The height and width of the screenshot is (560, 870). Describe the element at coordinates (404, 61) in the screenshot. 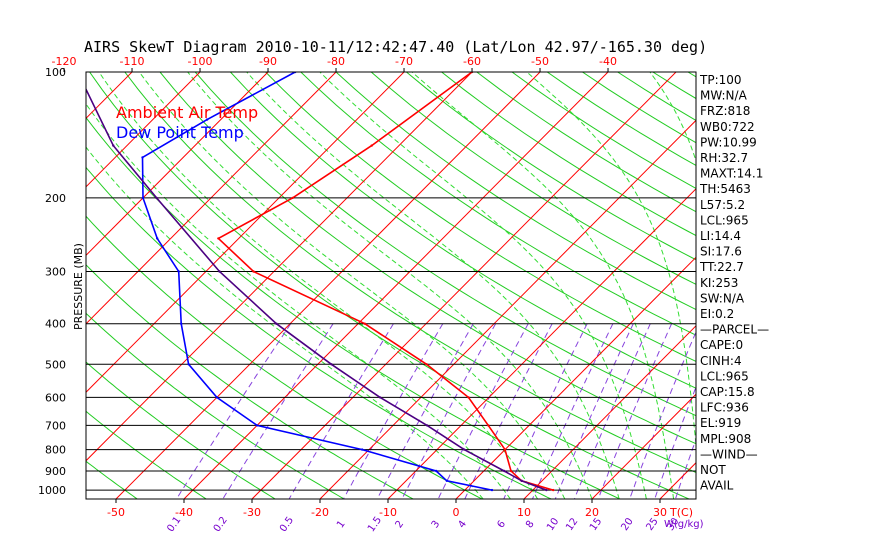

I see `top-temp-tick-label: -70` at that location.